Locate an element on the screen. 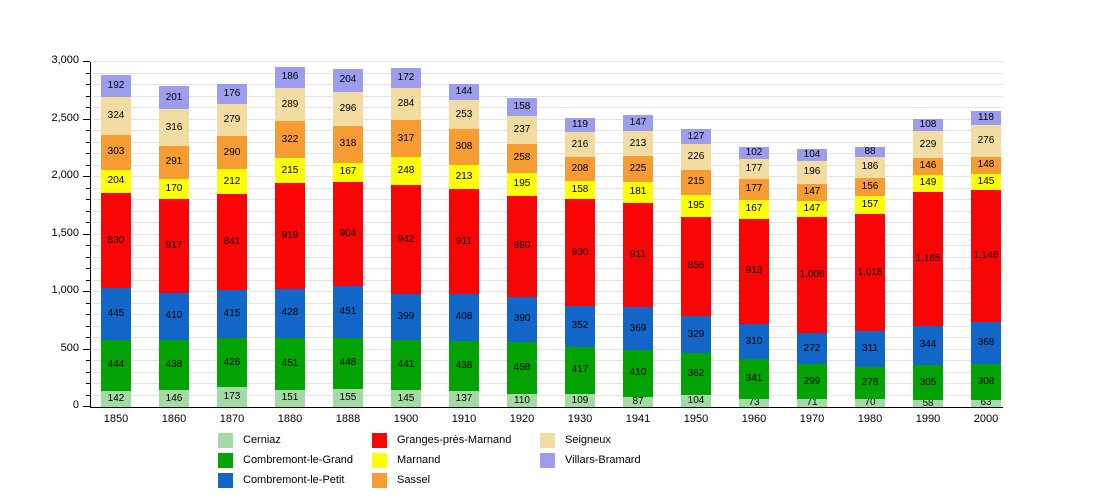  bar-segment-villars-bramard: 127 is located at coordinates (696, 136).